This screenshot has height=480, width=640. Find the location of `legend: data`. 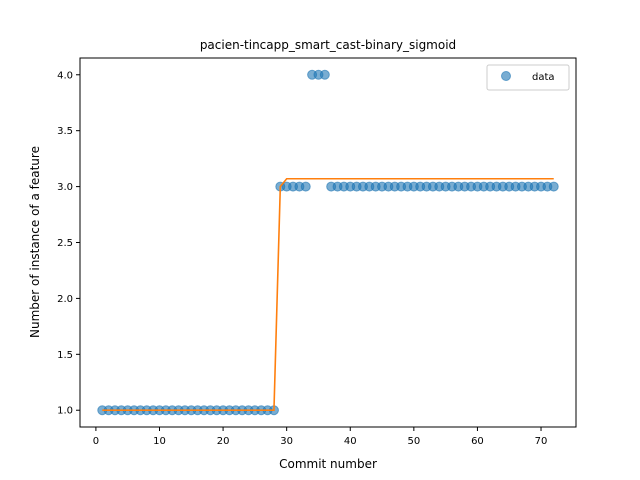

legend: data is located at coordinates (528, 77).